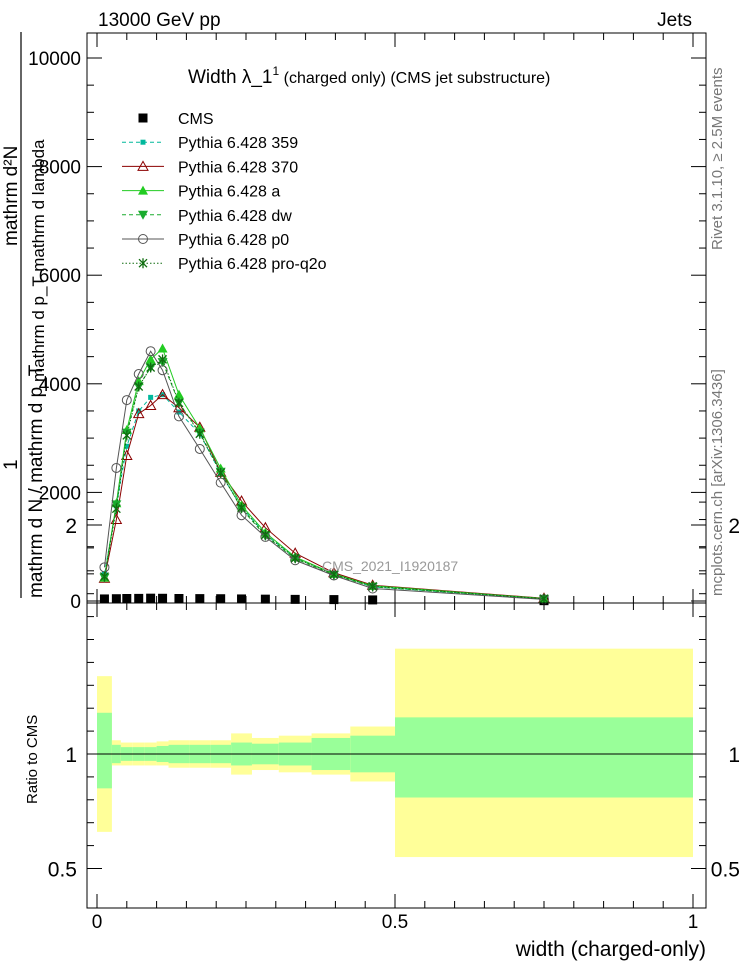  I want to click on y-tick-label: 10000, so click(54, 59).